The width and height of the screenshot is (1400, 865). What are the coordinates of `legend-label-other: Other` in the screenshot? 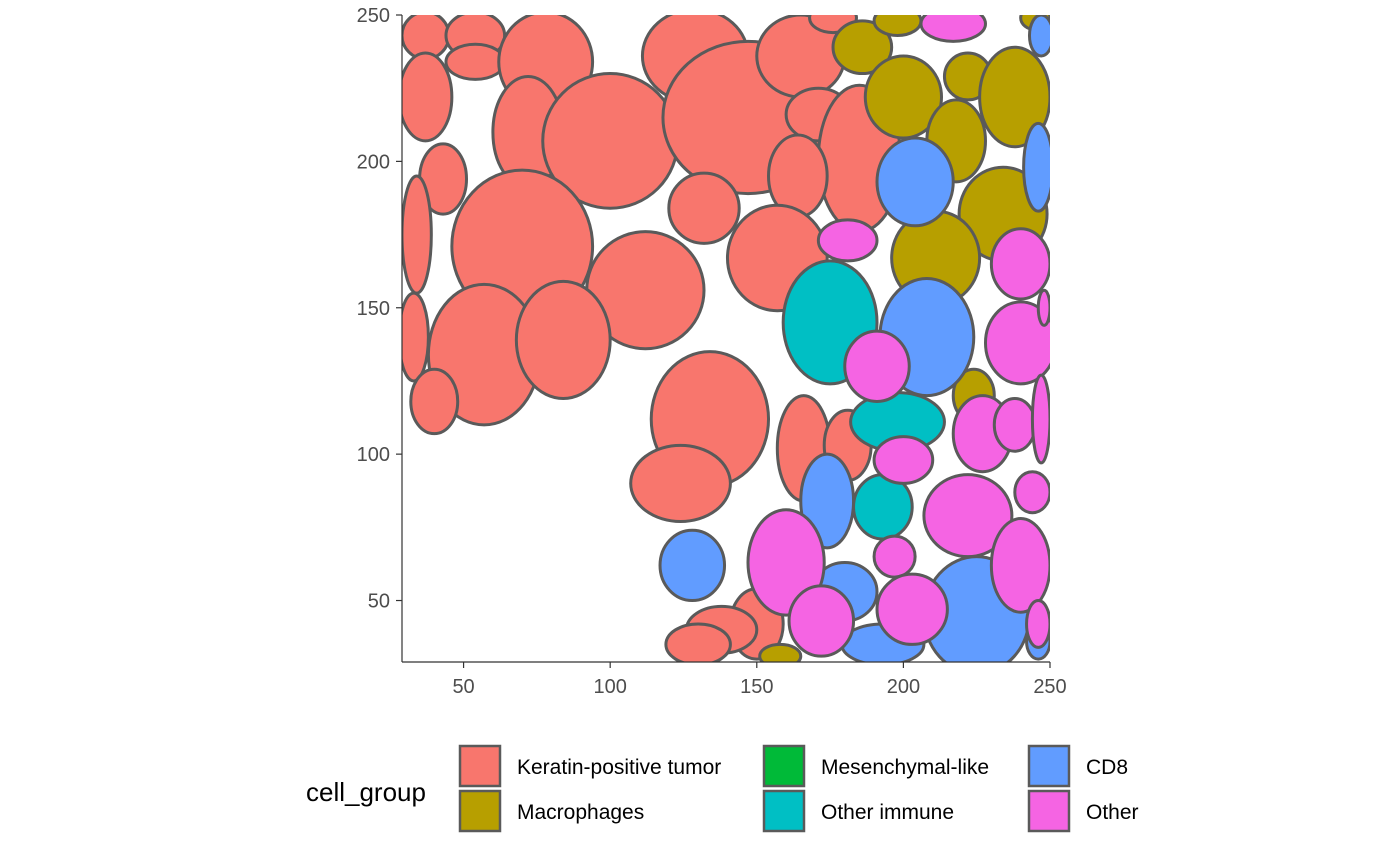 It's located at (1112, 812).